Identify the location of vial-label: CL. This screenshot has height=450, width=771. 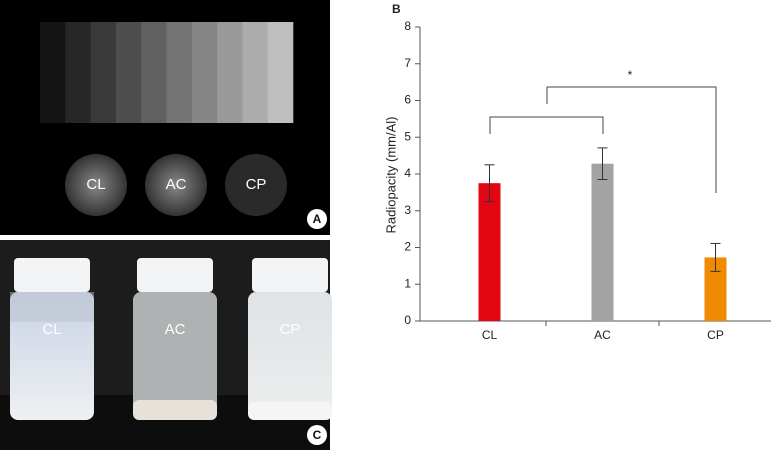
(51, 329).